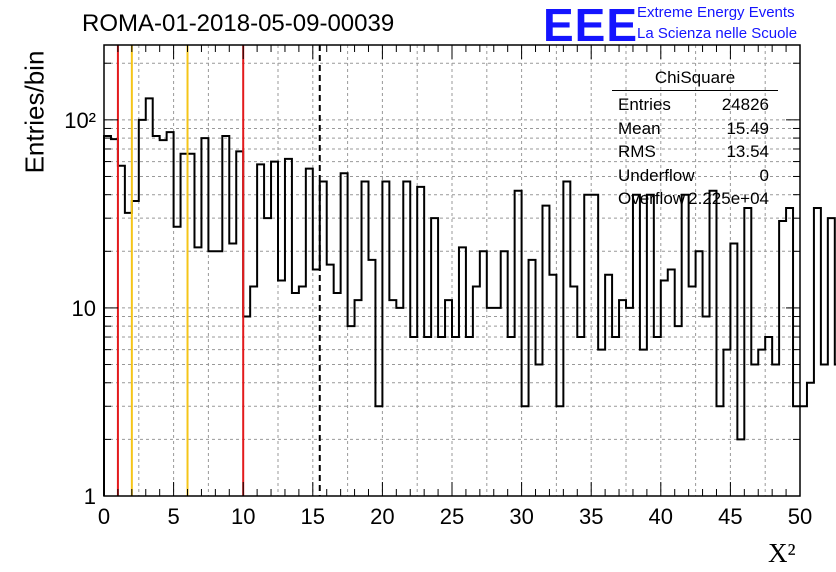 This screenshot has width=836, height=572. Describe the element at coordinates (591, 516) in the screenshot. I see `x-tick-label: 35` at that location.